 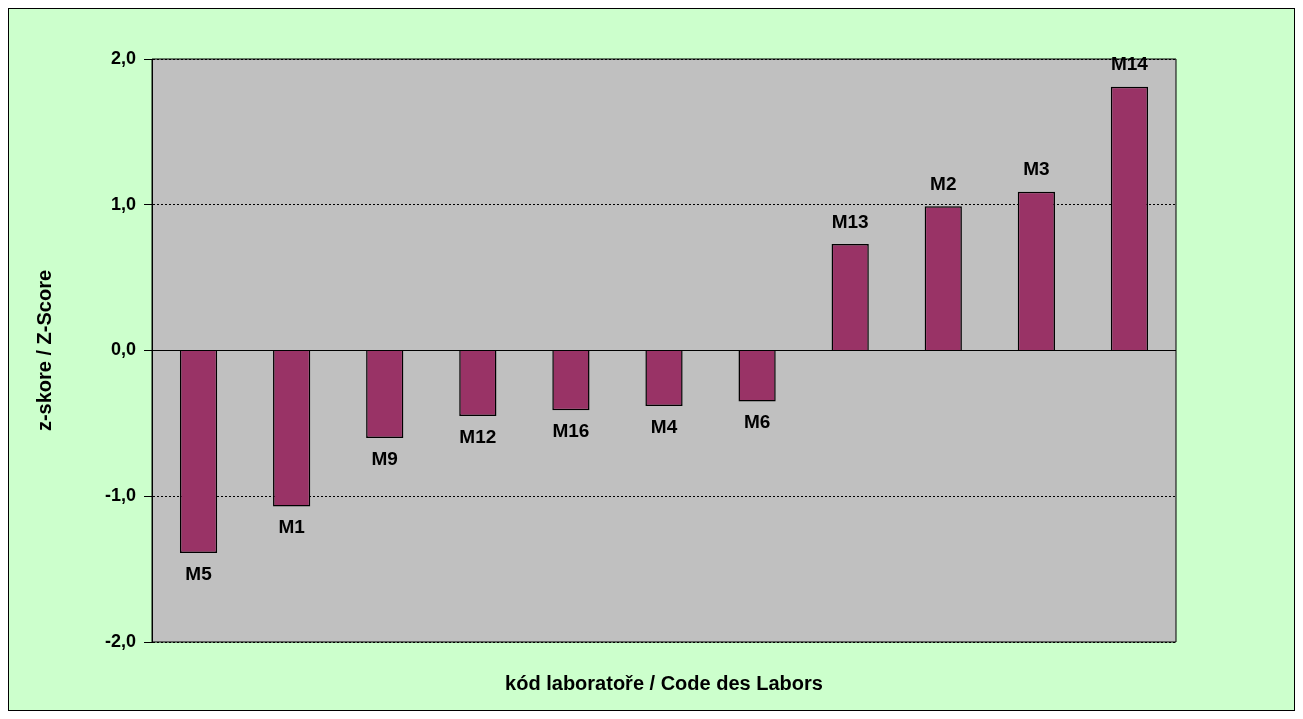 What do you see at coordinates (199, 573) in the screenshot?
I see `x-tick-label: M5` at bounding box center [199, 573].